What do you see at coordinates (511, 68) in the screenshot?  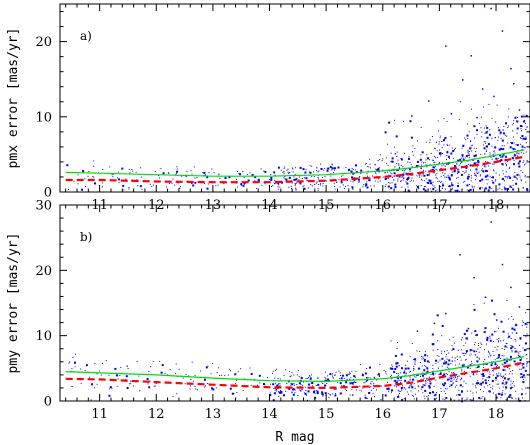 I see `outlier-point` at bounding box center [511, 68].